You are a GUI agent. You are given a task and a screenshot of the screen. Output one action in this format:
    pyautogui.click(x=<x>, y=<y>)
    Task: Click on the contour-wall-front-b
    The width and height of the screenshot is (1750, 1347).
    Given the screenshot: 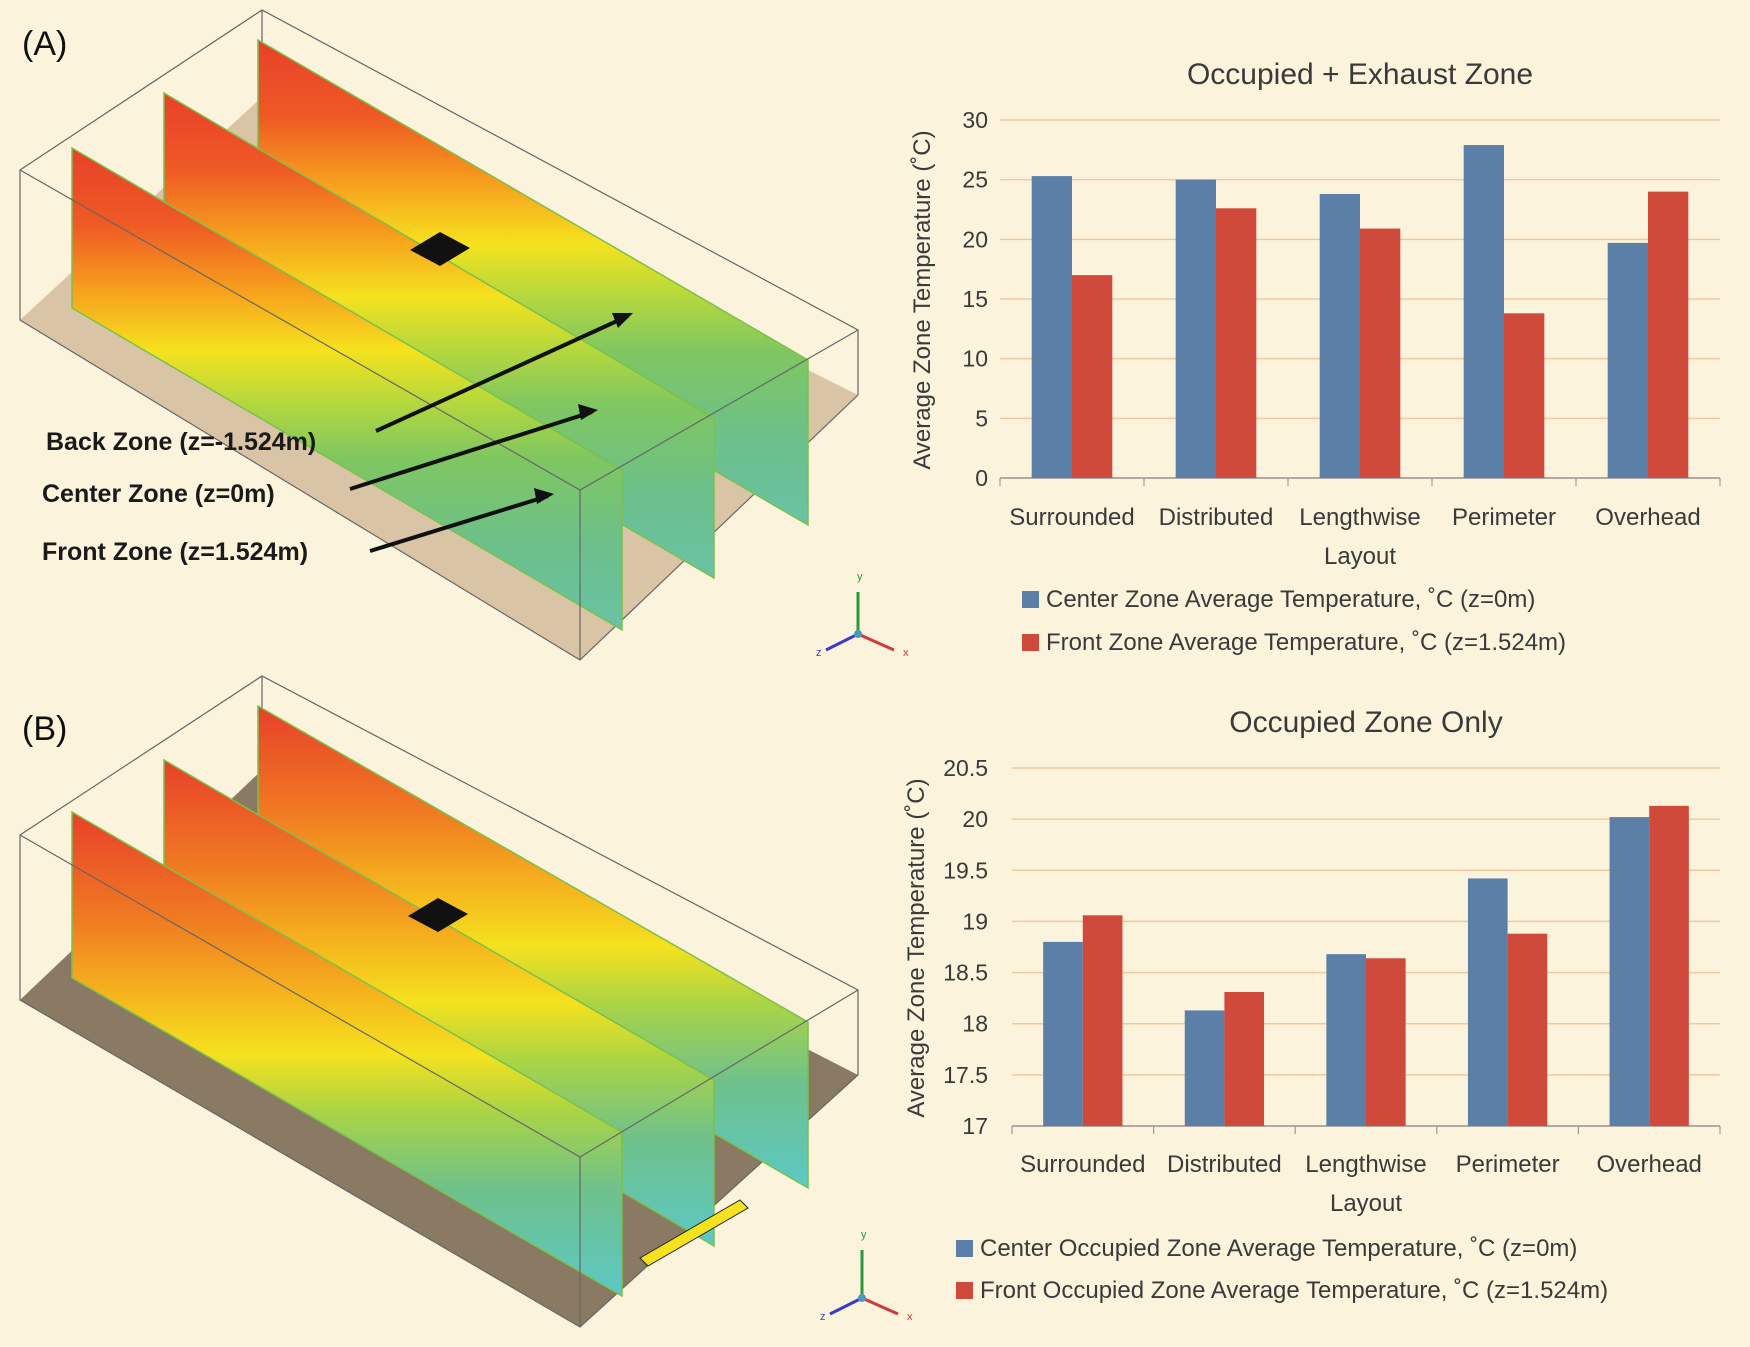 What is the action you would take?
    pyautogui.click(x=347, y=1054)
    